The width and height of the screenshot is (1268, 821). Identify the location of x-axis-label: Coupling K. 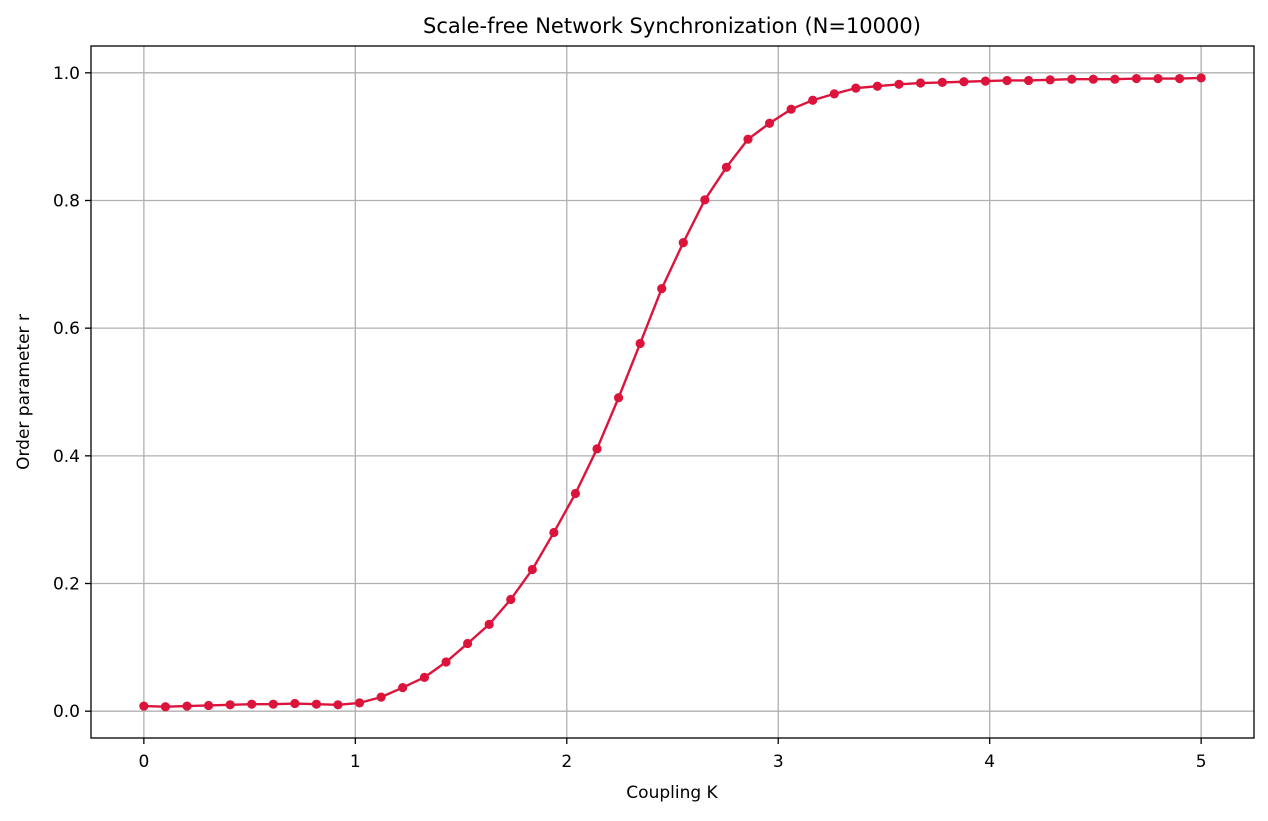
(672, 793).